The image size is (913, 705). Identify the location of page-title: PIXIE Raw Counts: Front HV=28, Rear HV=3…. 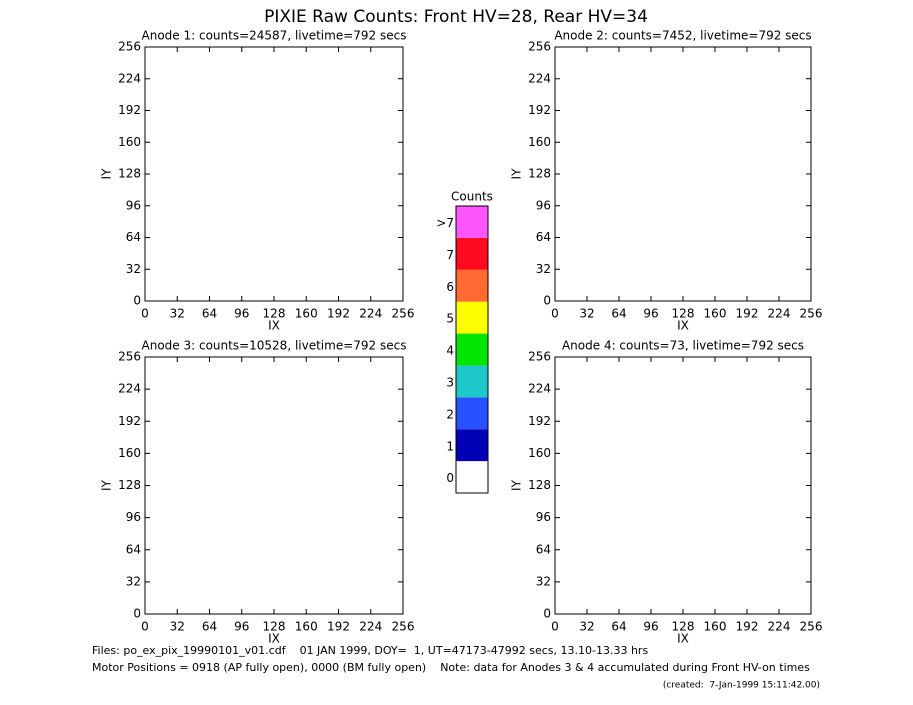
(456, 17).